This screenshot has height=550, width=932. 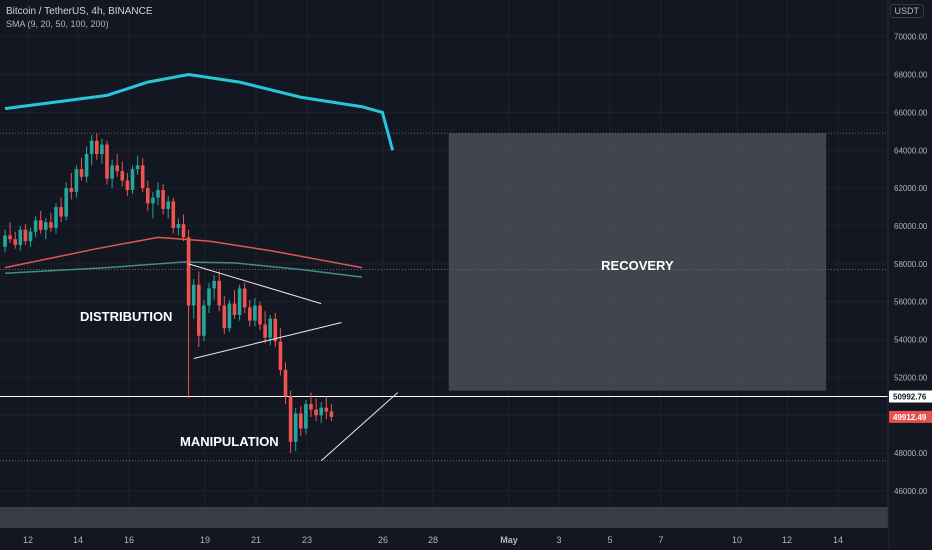 What do you see at coordinates (911, 226) in the screenshot?
I see `price-tick-label: 60000.00` at bounding box center [911, 226].